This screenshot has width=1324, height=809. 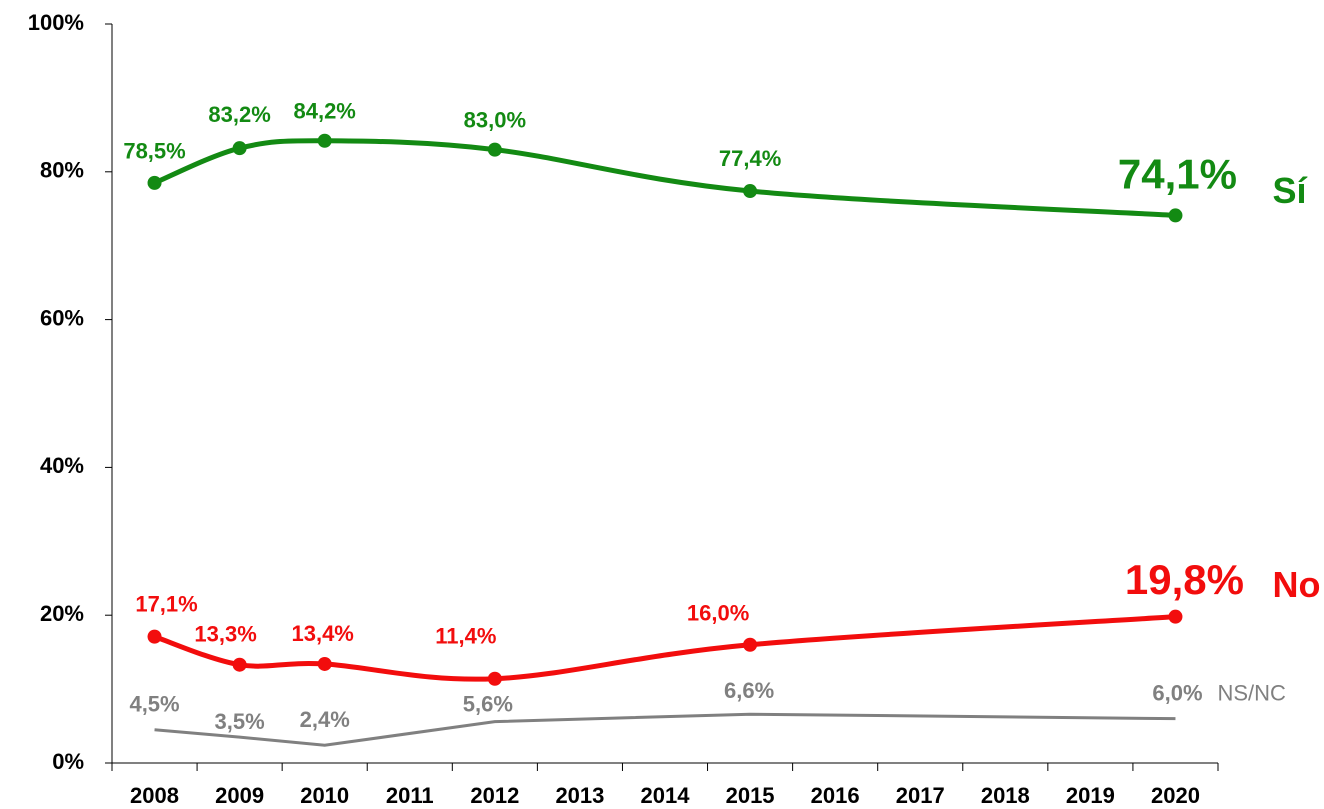 I want to click on data-label: 4,5%, so click(x=154, y=704).